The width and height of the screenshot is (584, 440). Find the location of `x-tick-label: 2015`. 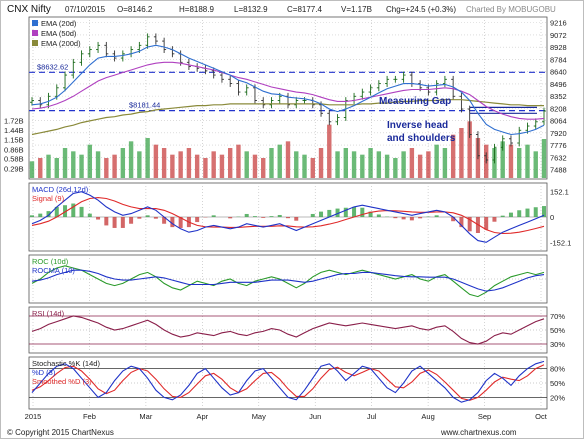

x-tick-label: 2015 is located at coordinates (33, 416).